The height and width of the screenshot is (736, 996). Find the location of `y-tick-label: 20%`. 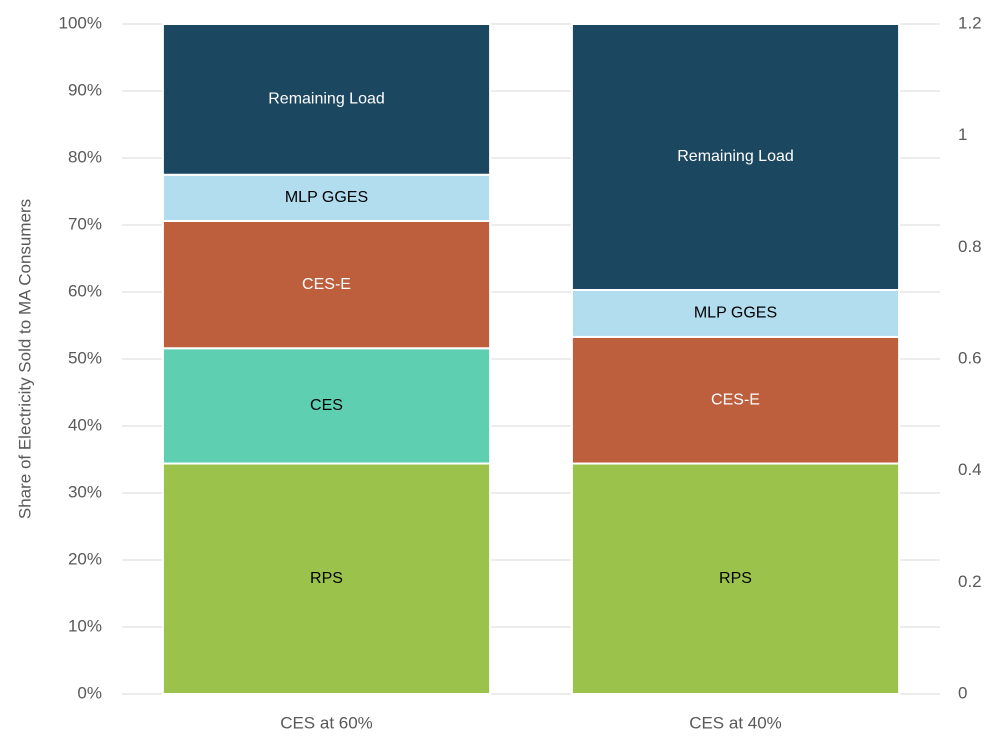

y-tick-label: 20% is located at coordinates (85, 558).